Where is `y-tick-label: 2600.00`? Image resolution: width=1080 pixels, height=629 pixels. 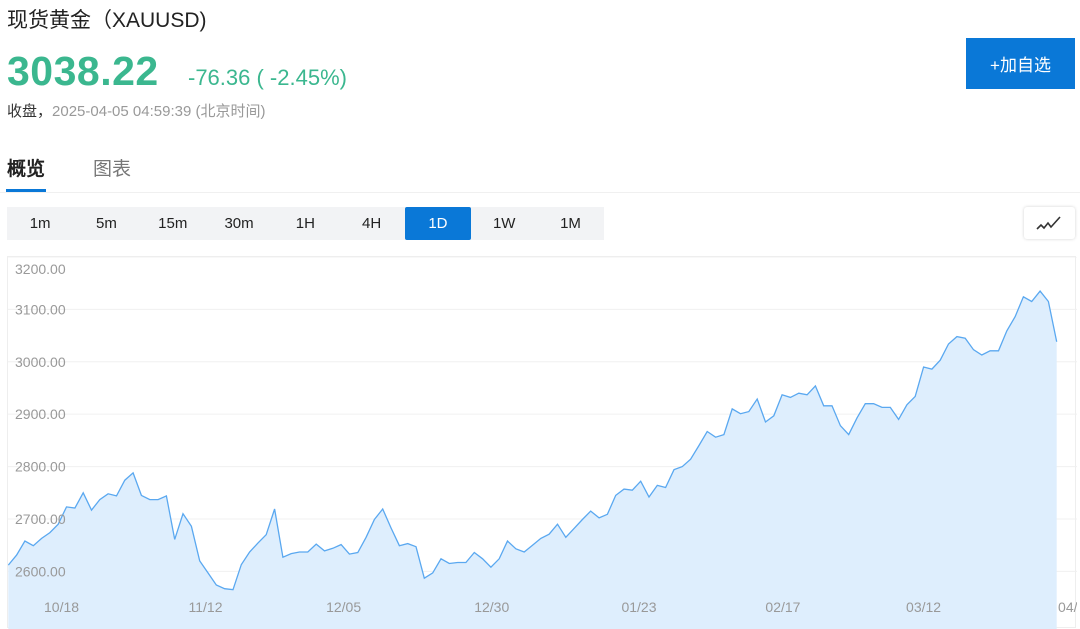
y-tick-label: 2600.00 is located at coordinates (40, 571).